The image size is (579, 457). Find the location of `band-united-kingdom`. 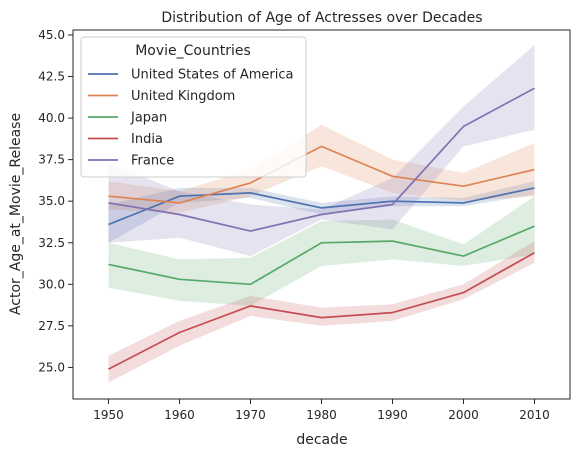

band-united-kingdom is located at coordinates (321, 168).